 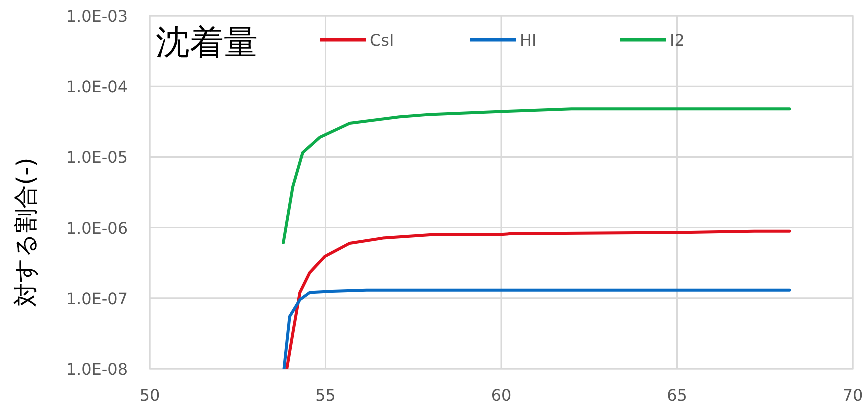 What do you see at coordinates (501, 395) in the screenshot?
I see `x-tick-label: 60` at bounding box center [501, 395].